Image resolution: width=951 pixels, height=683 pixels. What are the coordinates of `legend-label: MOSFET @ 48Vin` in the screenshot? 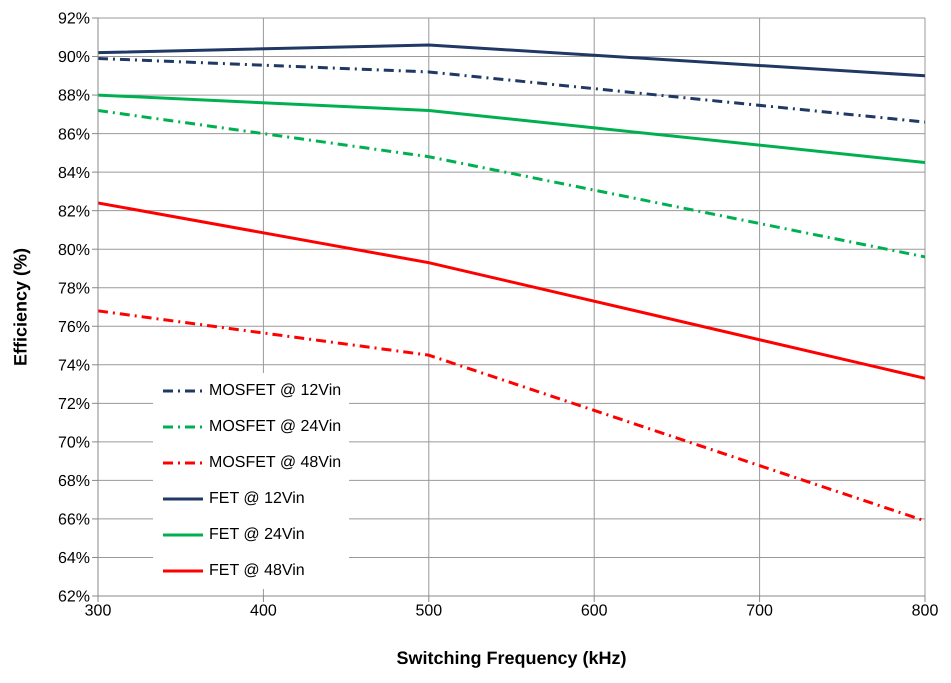 It's located at (275, 463).